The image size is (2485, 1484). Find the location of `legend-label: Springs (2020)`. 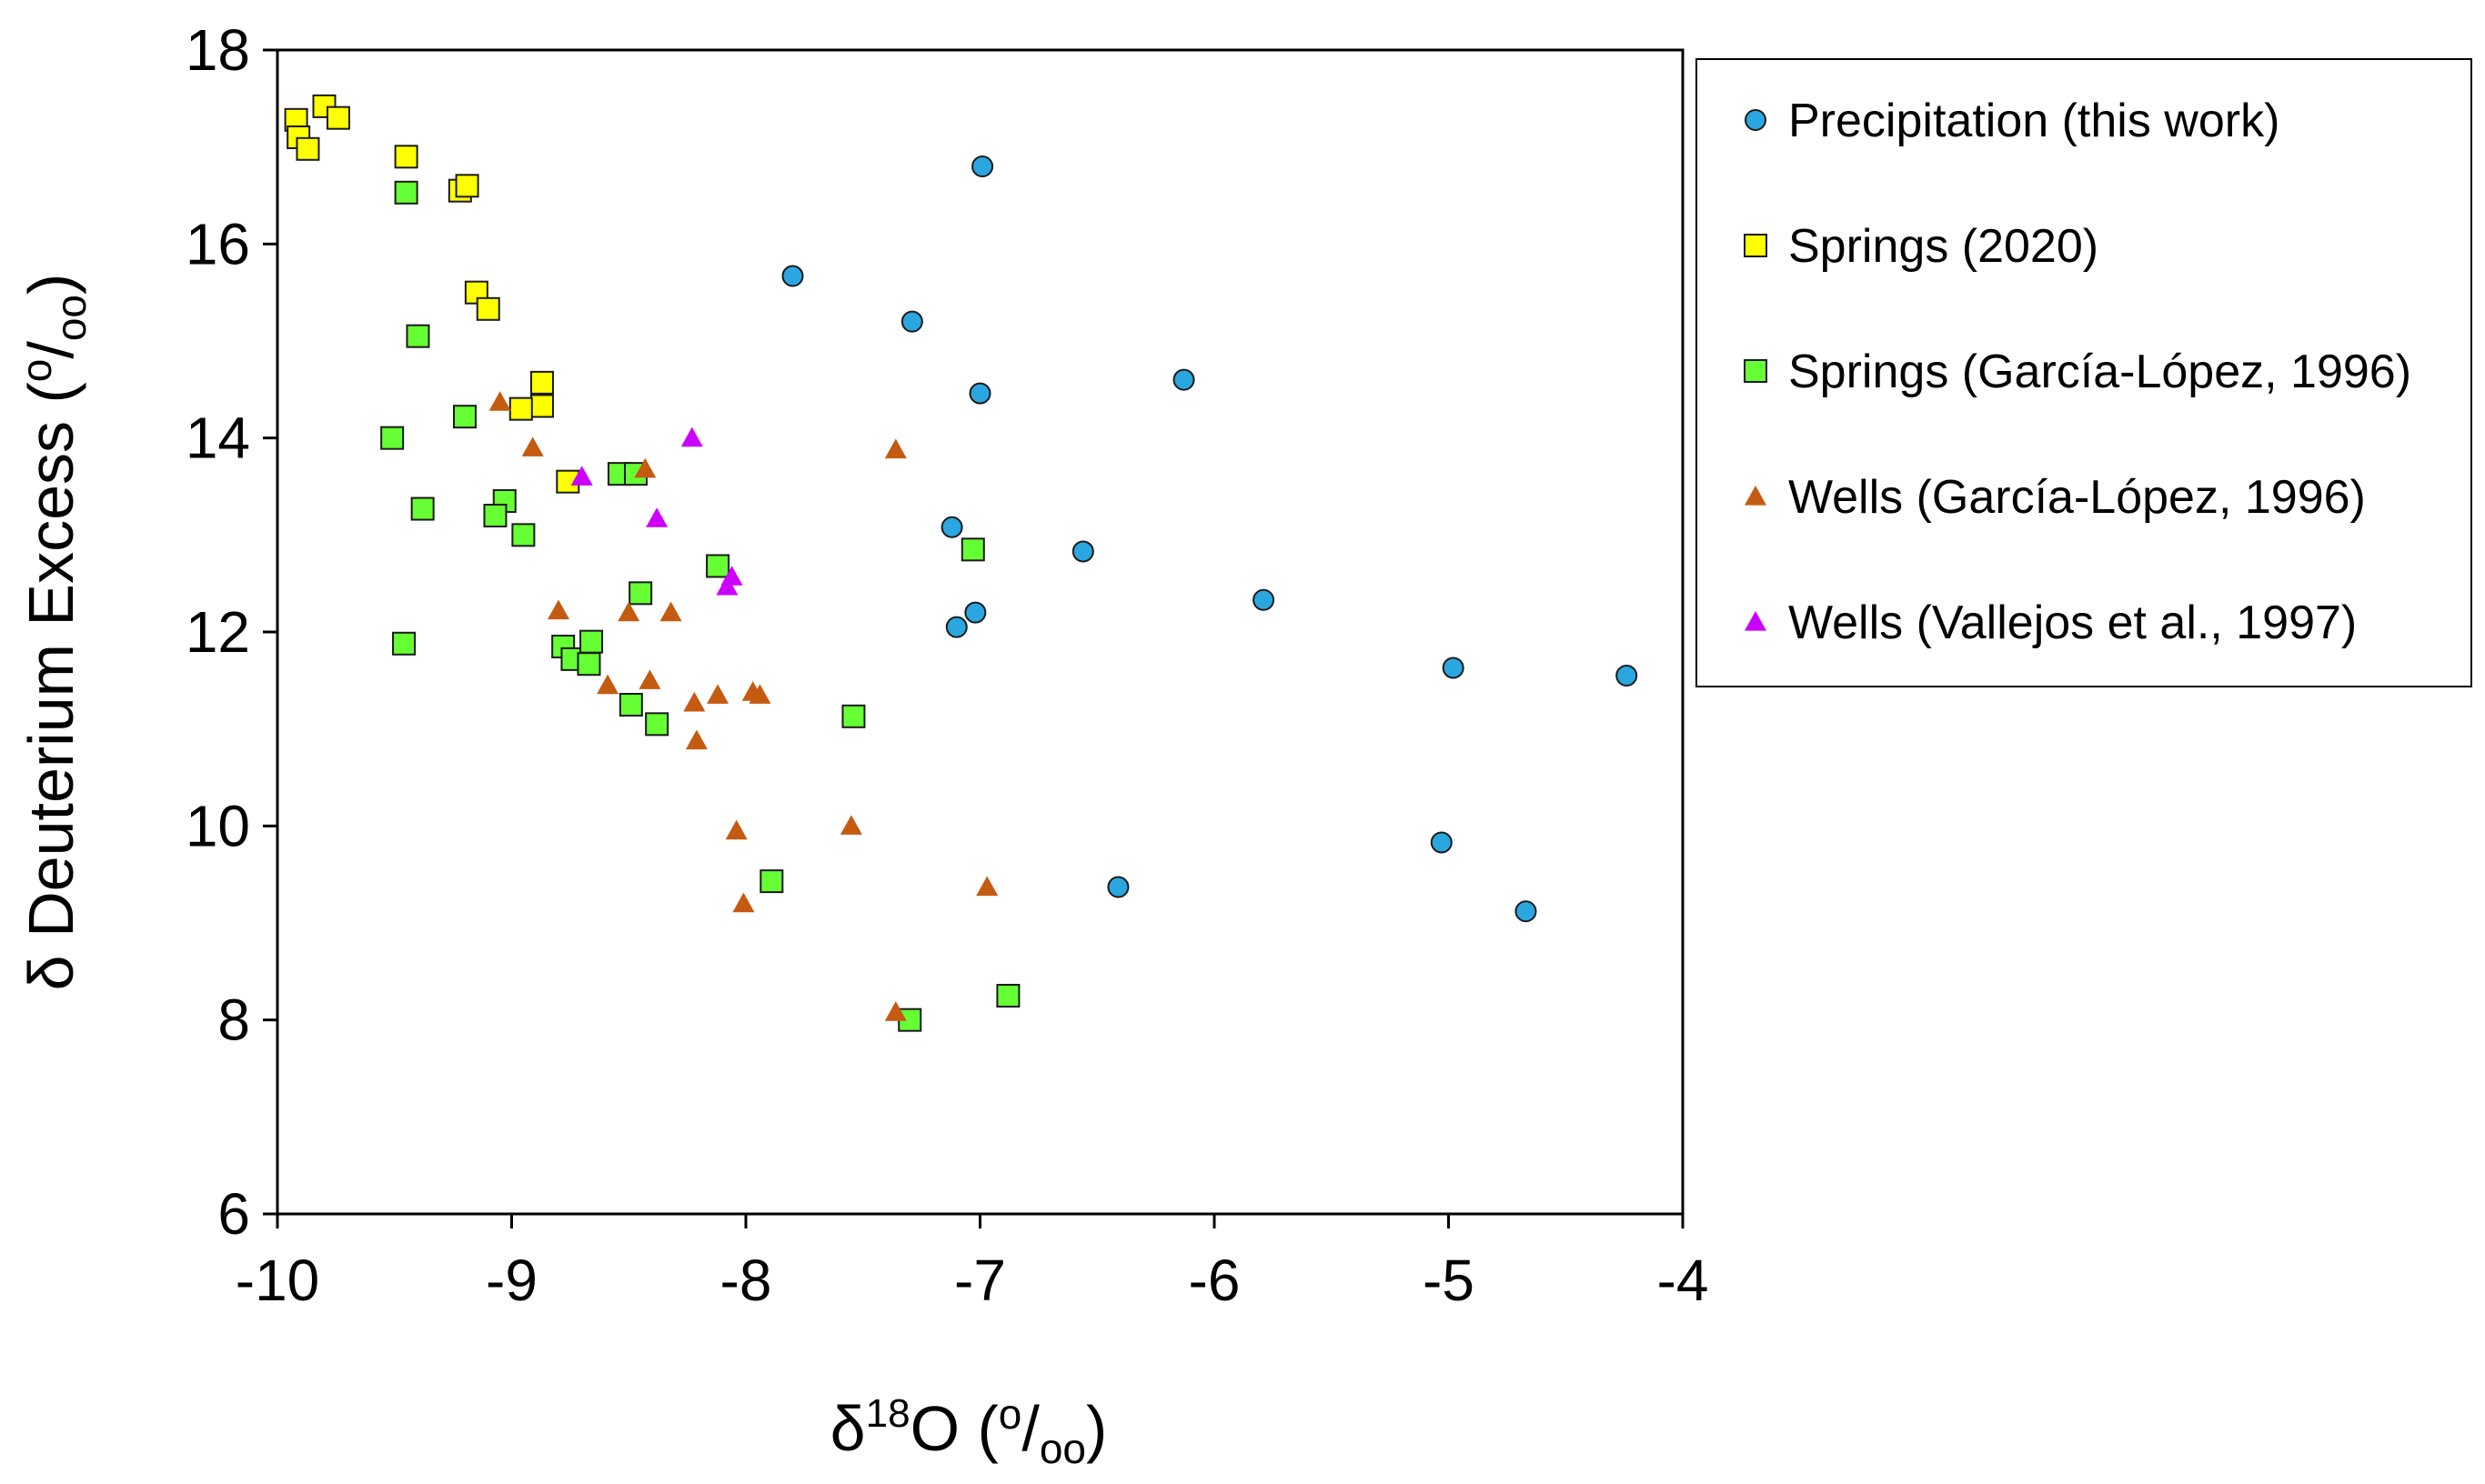

legend-label: Springs (2020) is located at coordinates (1943, 246).